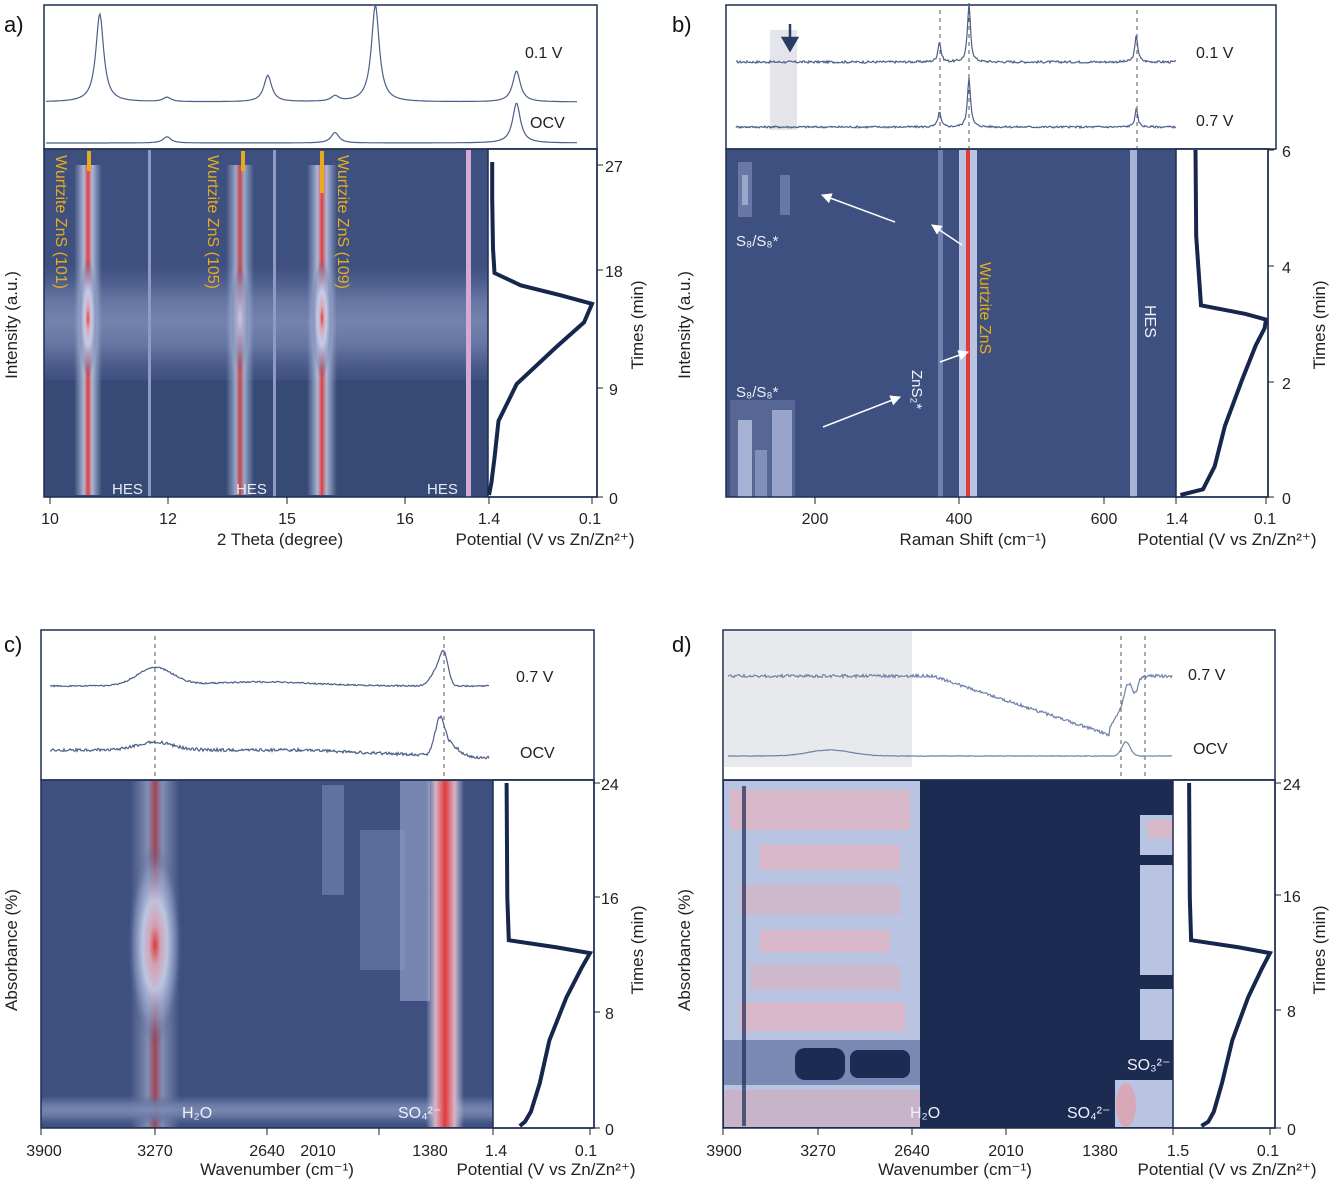  Describe the element at coordinates (88, 318) in the screenshot. I see `panel-a-peak-101-core` at that location.